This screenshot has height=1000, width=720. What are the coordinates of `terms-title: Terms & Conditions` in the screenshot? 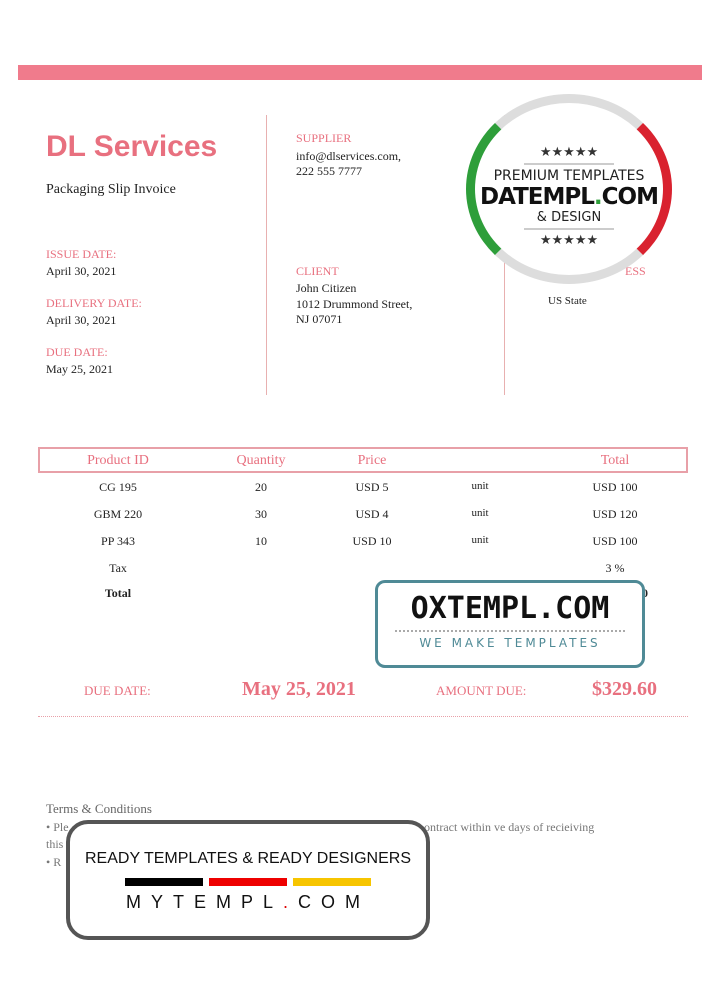 It's located at (99, 808).